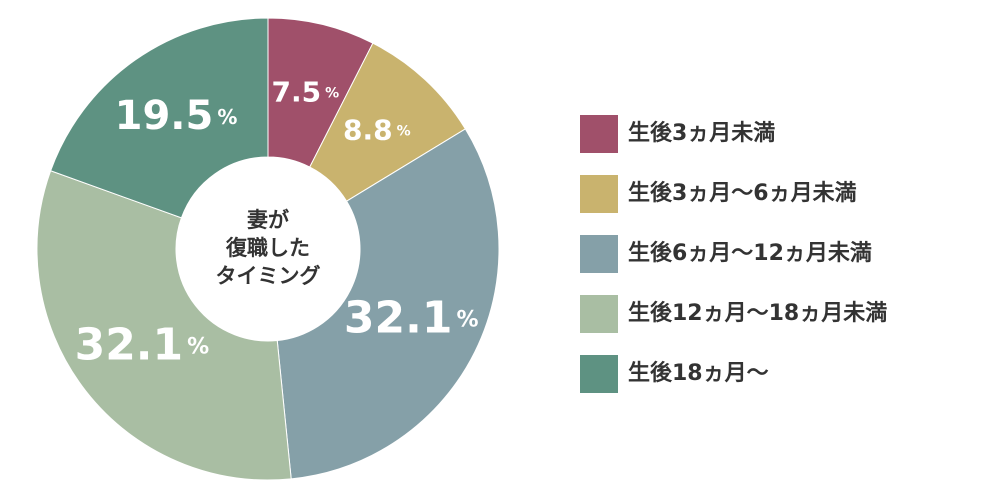 This screenshot has width=1000, height=500. I want to click on value-label: 7.5%, so click(306, 91).